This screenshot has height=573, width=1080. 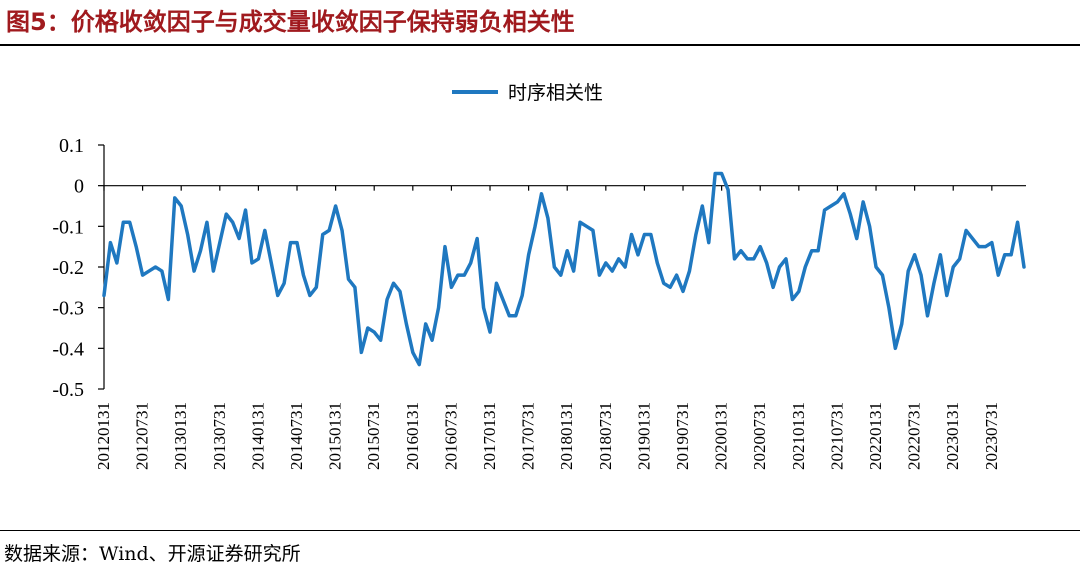 I want to click on x-tick-label: 20160731, so click(x=450, y=436).